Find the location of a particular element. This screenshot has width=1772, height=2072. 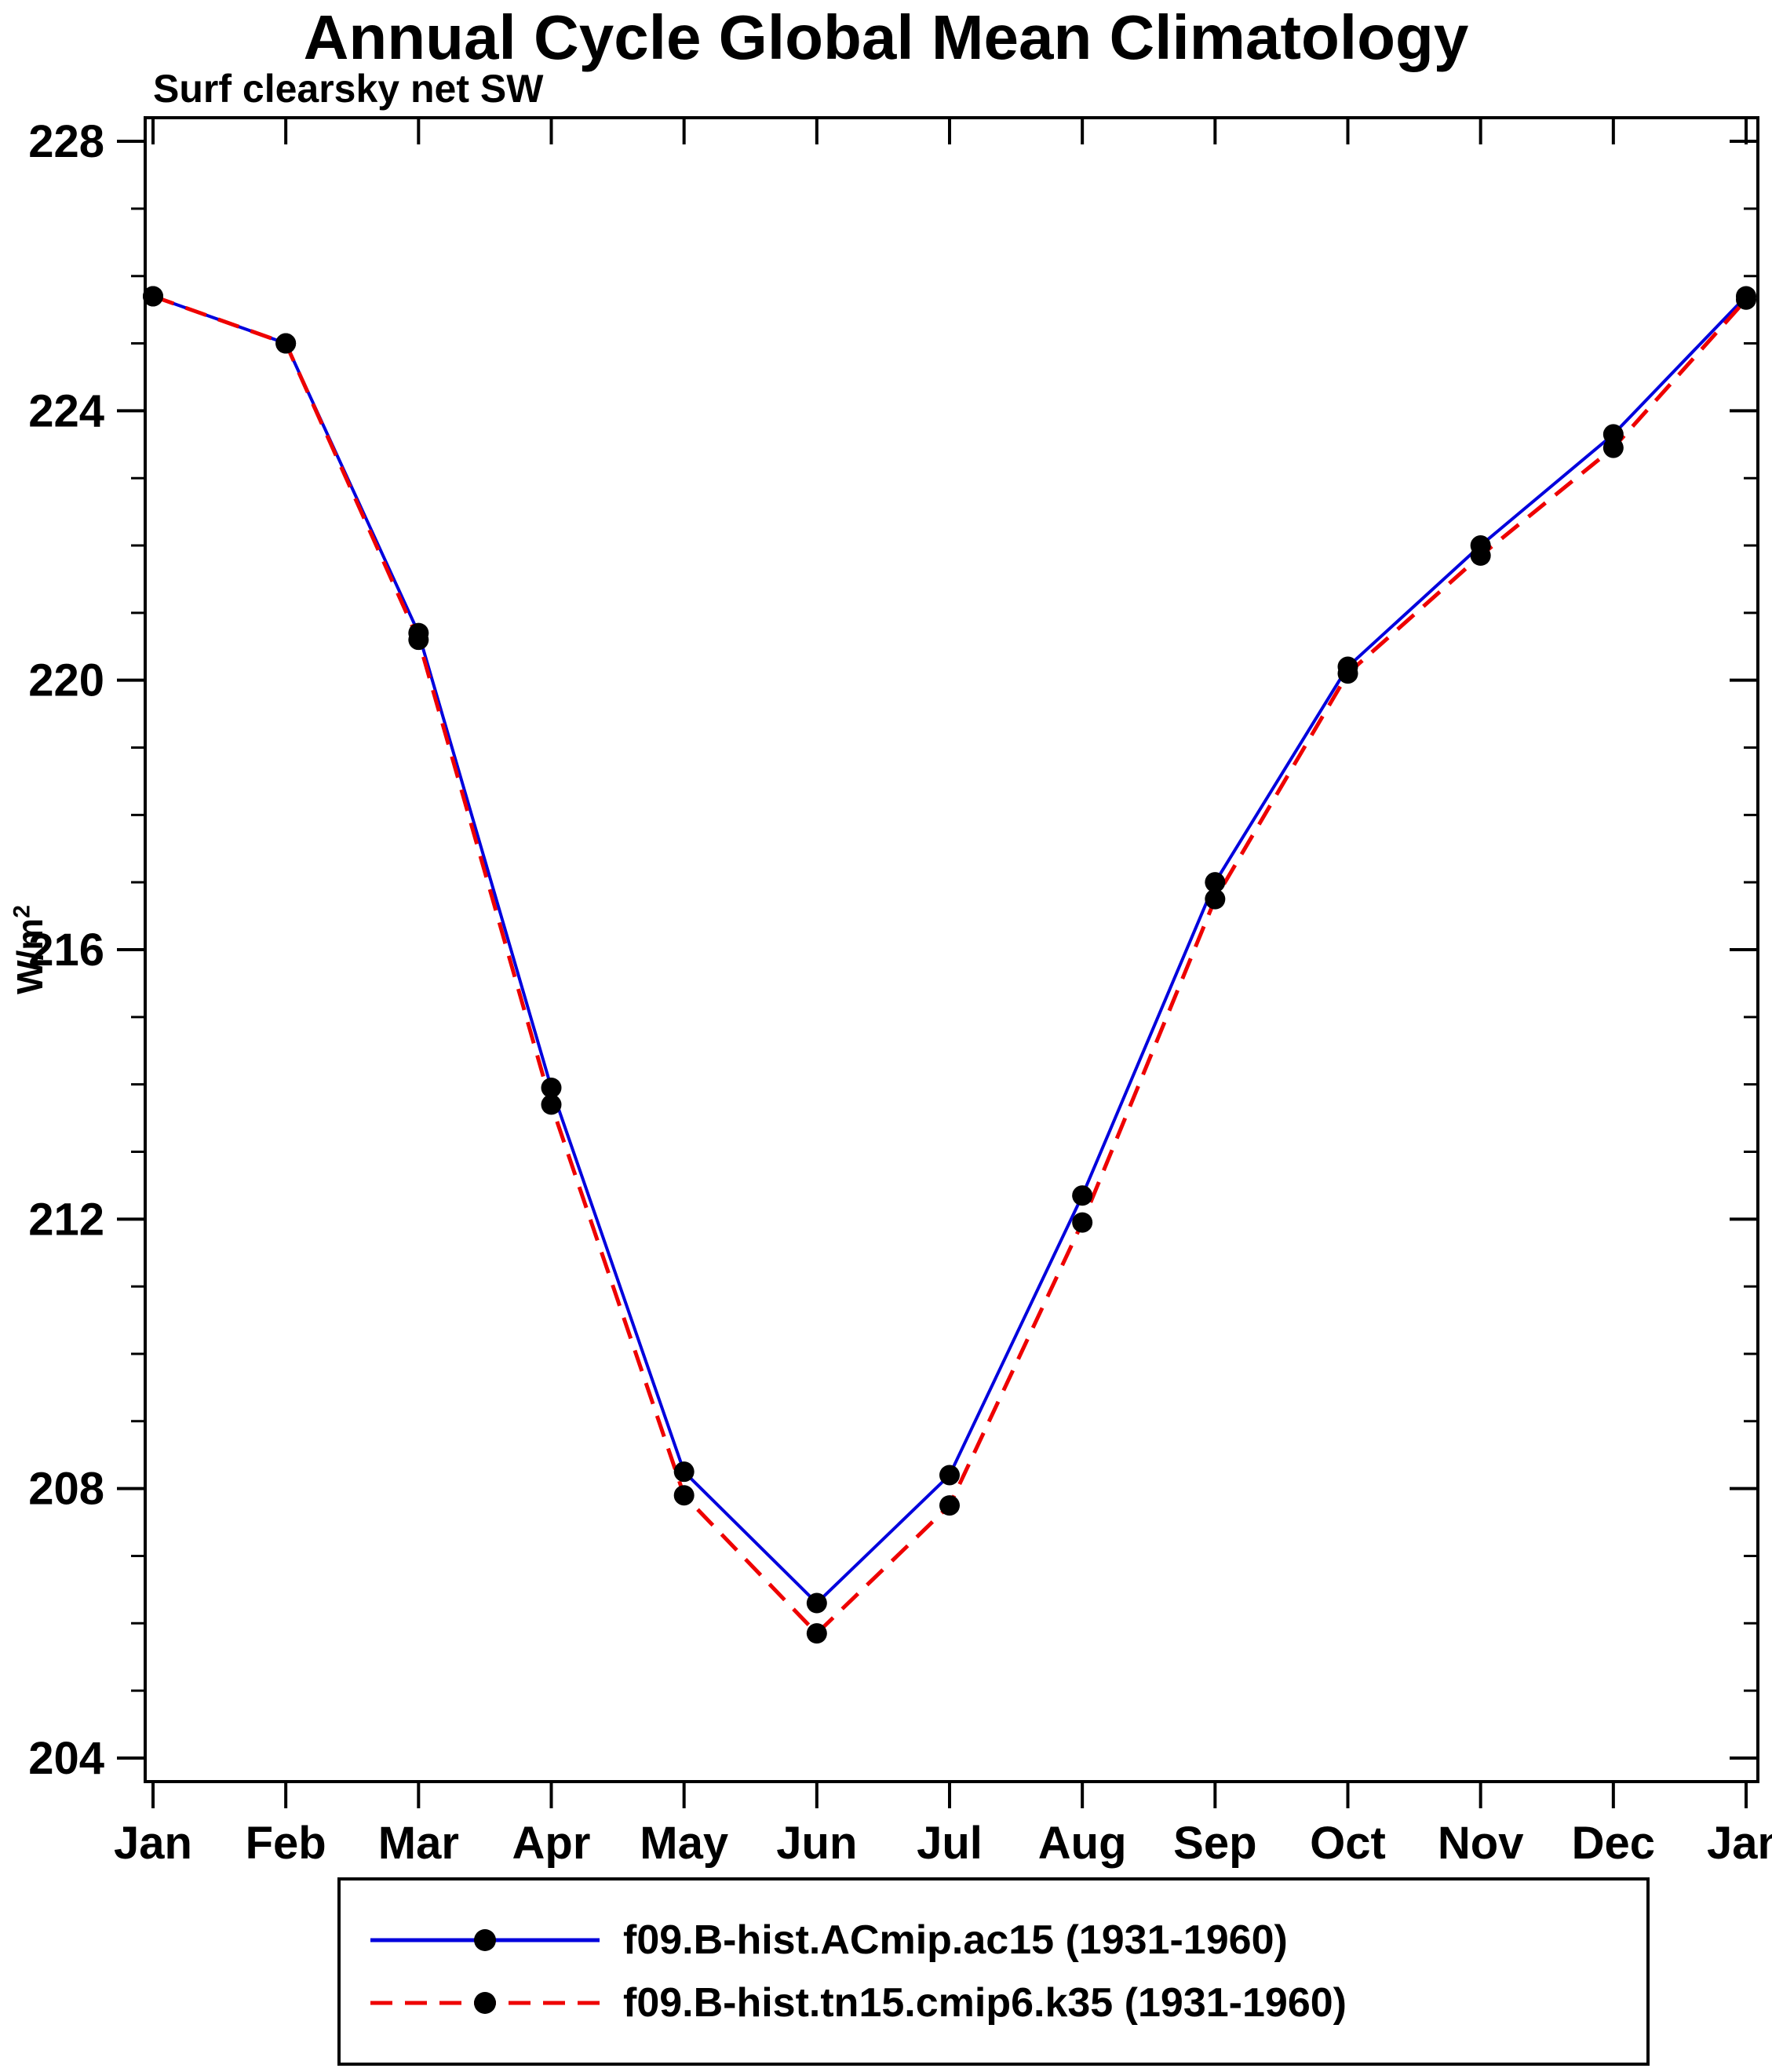

x-tick-label: Jul is located at coordinates (950, 1843).